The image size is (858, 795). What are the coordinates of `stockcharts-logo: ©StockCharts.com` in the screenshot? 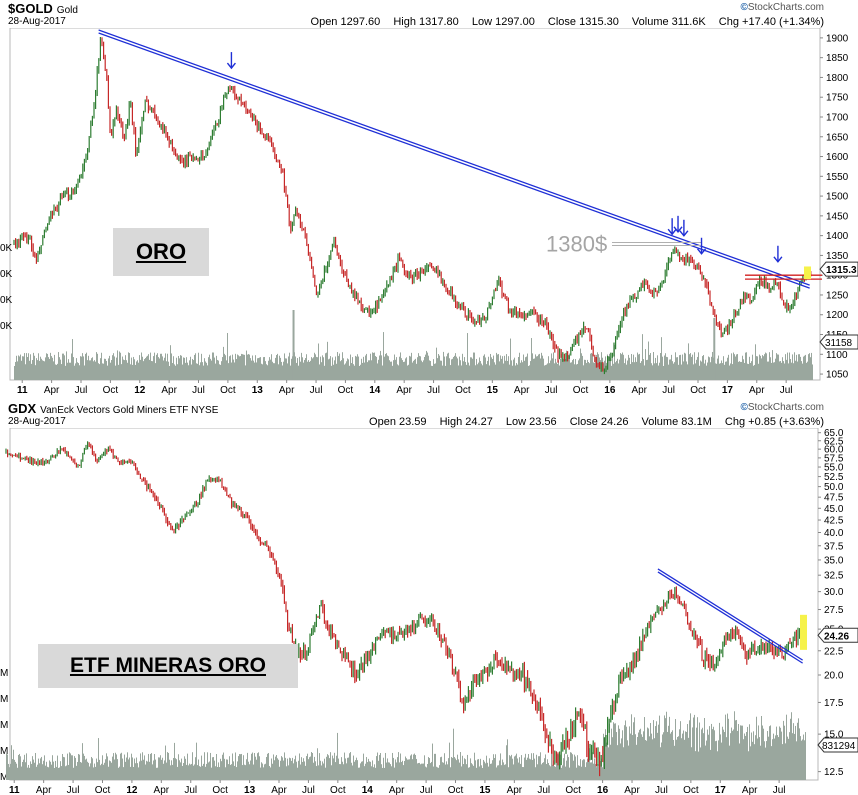 It's located at (782, 7).